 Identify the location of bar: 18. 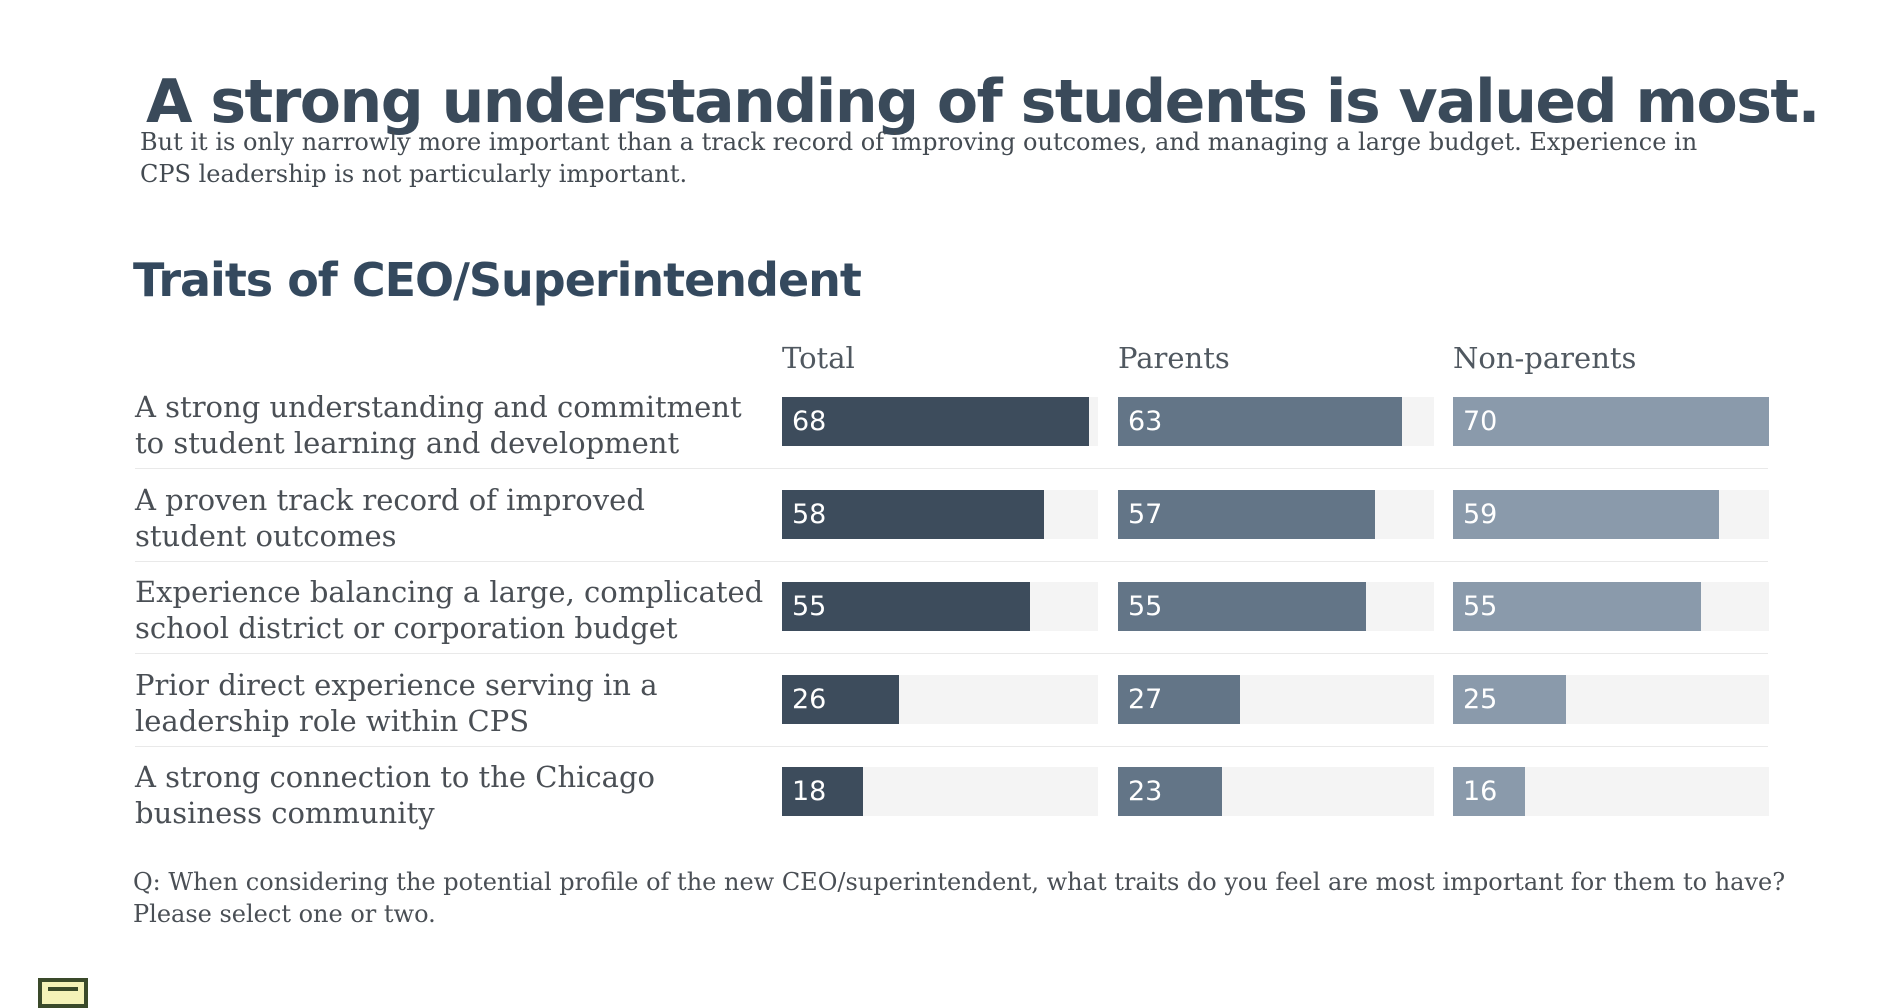
(822, 791).